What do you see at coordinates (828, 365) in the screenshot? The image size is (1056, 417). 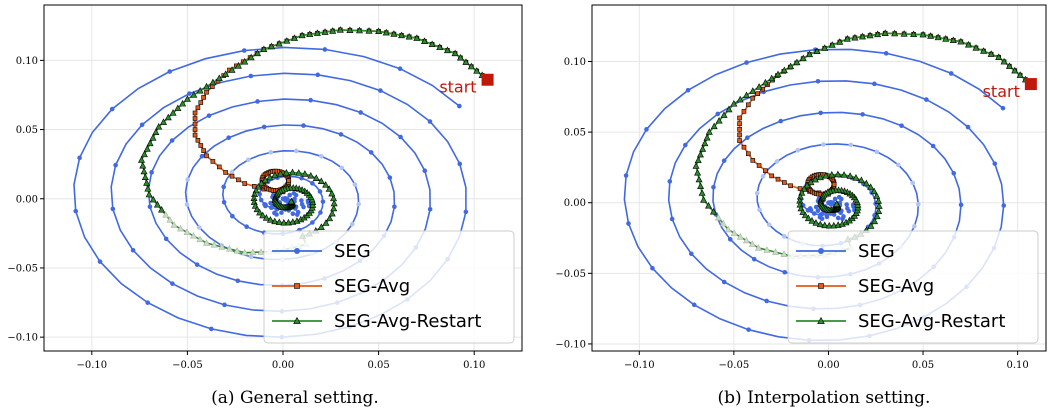 I see `x-tick-label: 0.00` at bounding box center [828, 365].